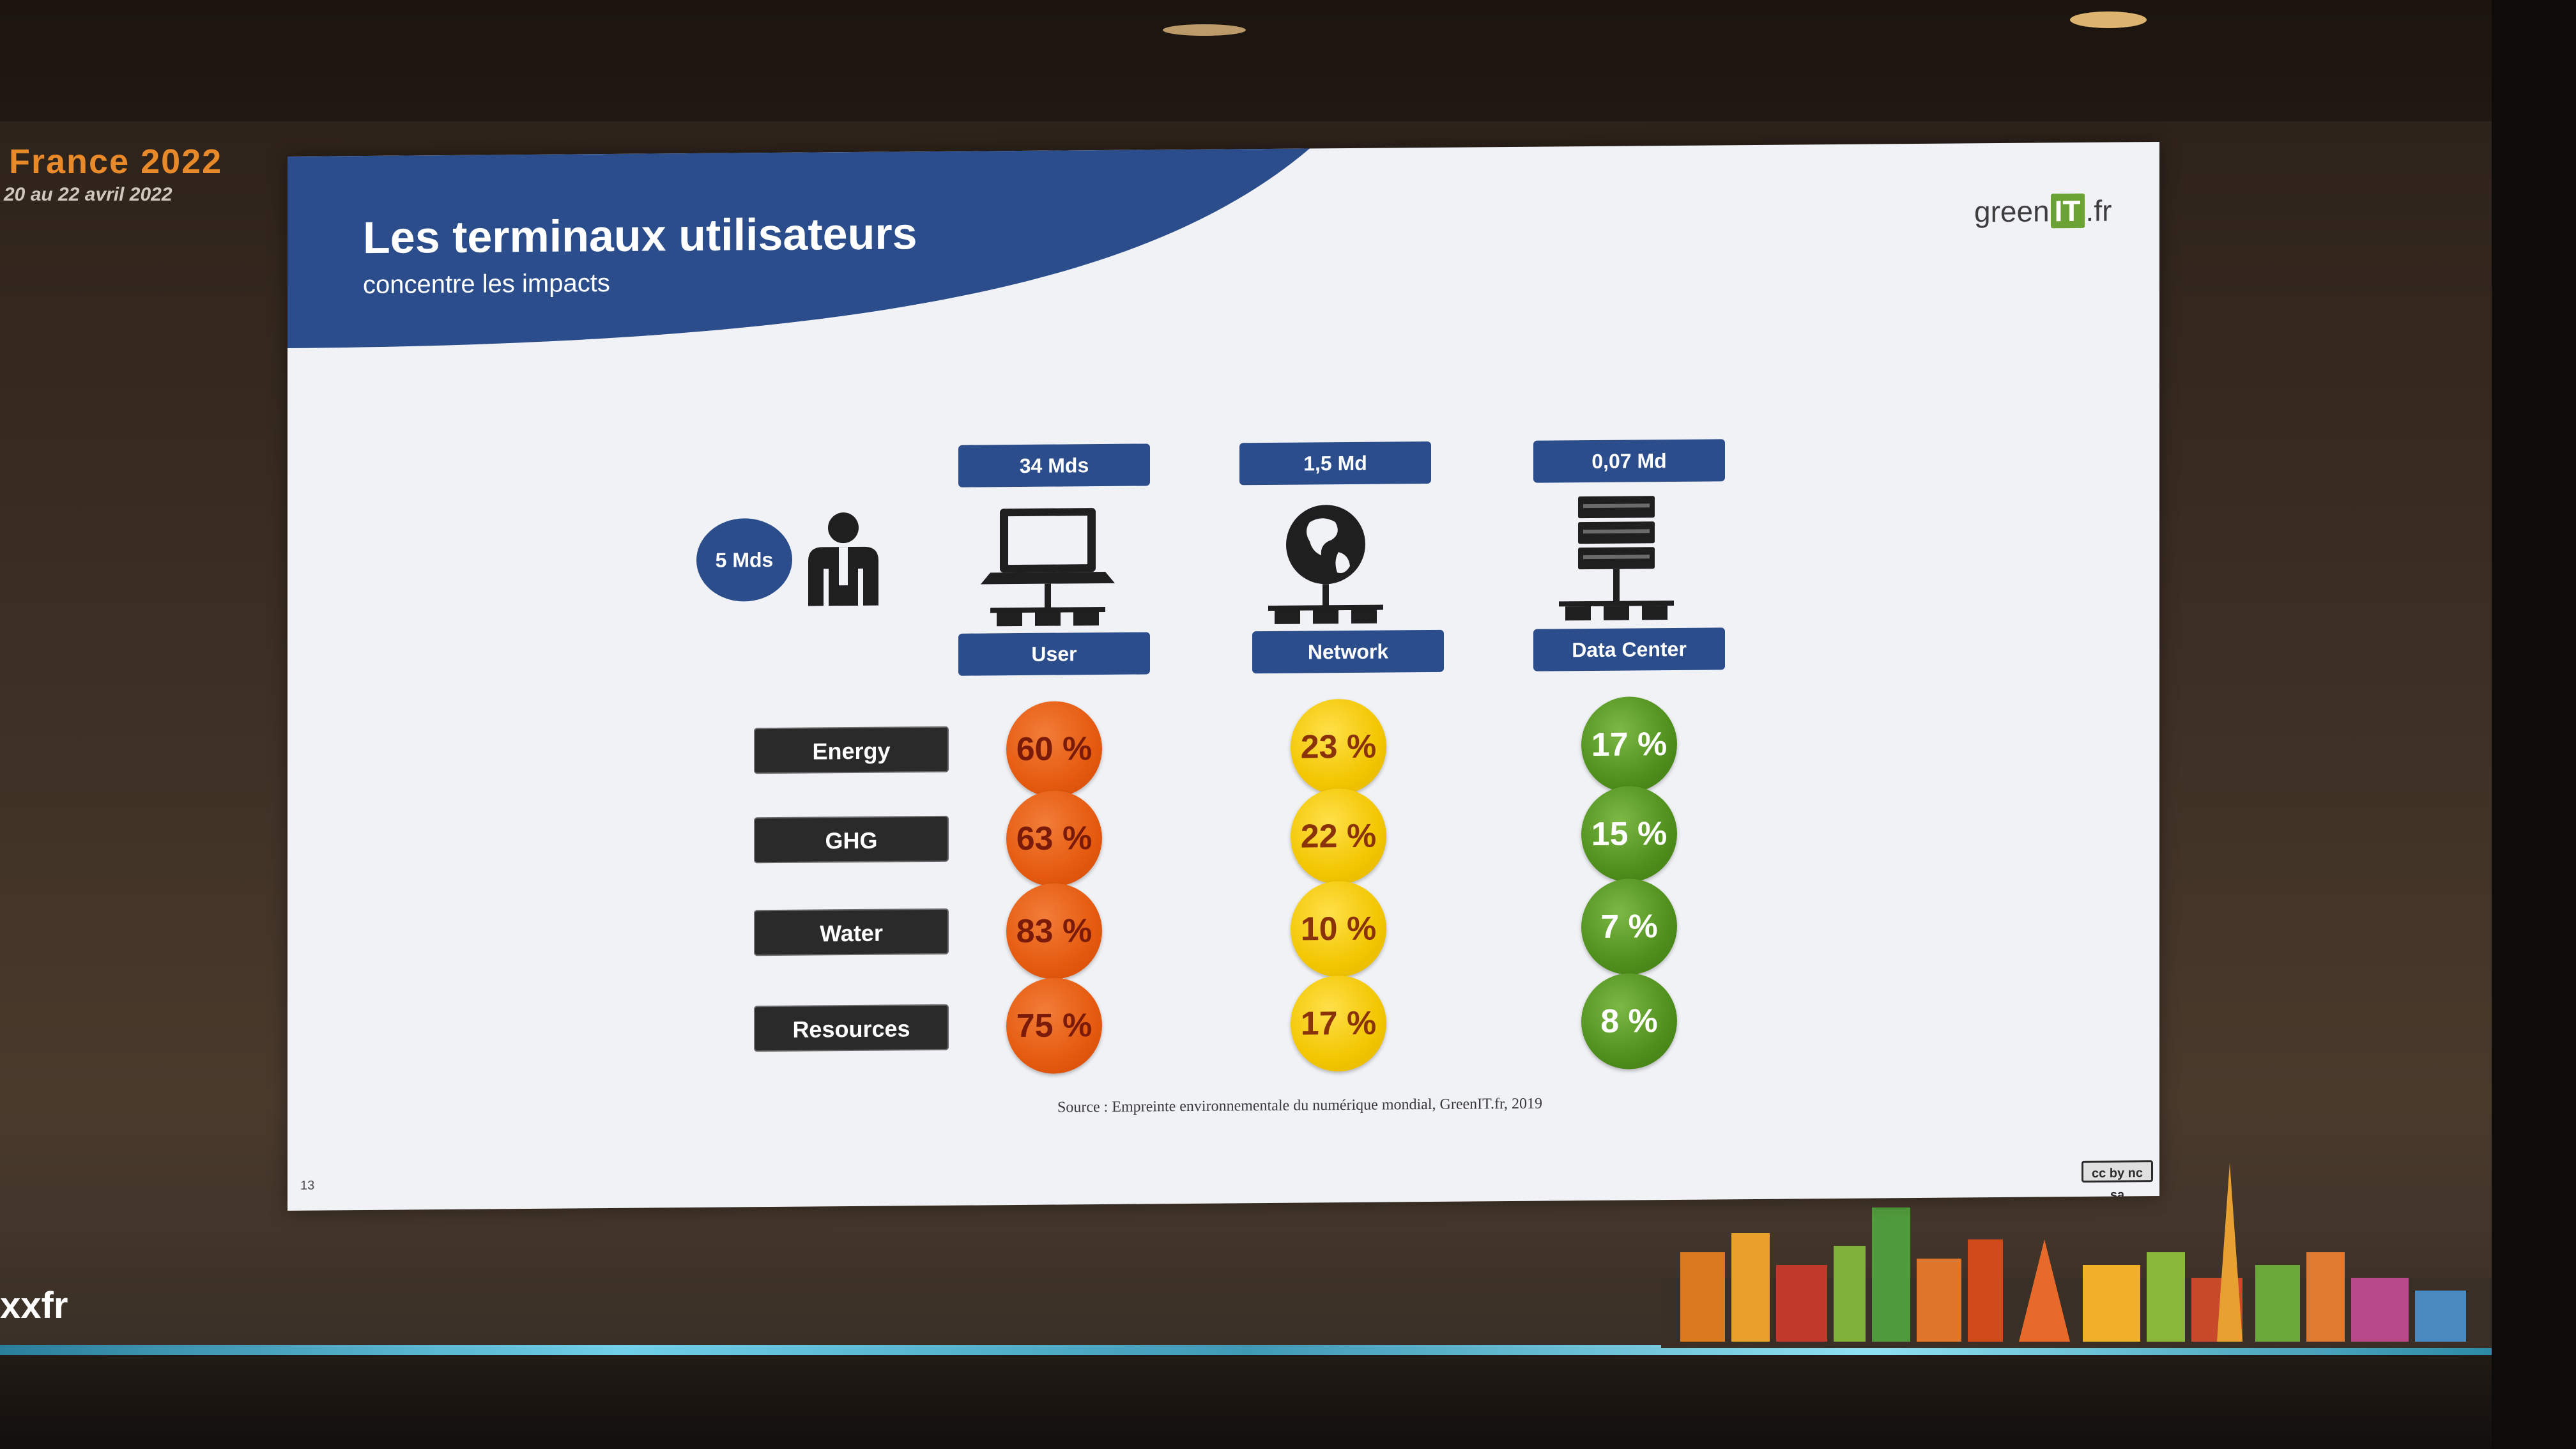 The height and width of the screenshot is (1449, 2576). I want to click on tier-label-network: Network, so click(1348, 651).